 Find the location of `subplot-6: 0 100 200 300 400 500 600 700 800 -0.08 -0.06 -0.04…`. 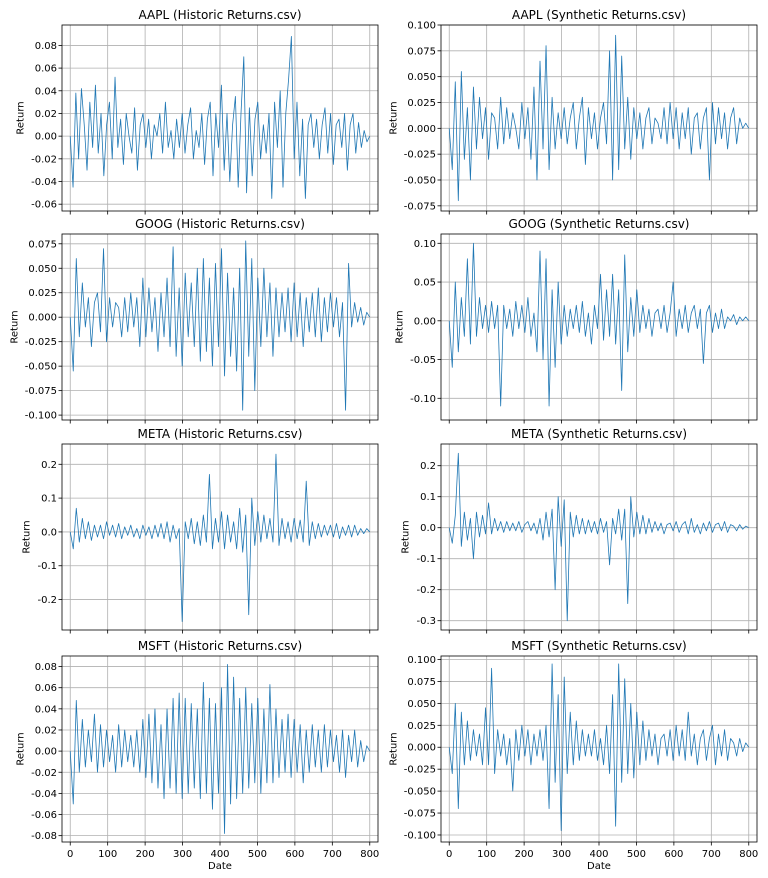

subplot-6: 0 100 200 300 400 500 600 700 800 -0.08 -0.06 -0.04… is located at coordinates (198, 755).